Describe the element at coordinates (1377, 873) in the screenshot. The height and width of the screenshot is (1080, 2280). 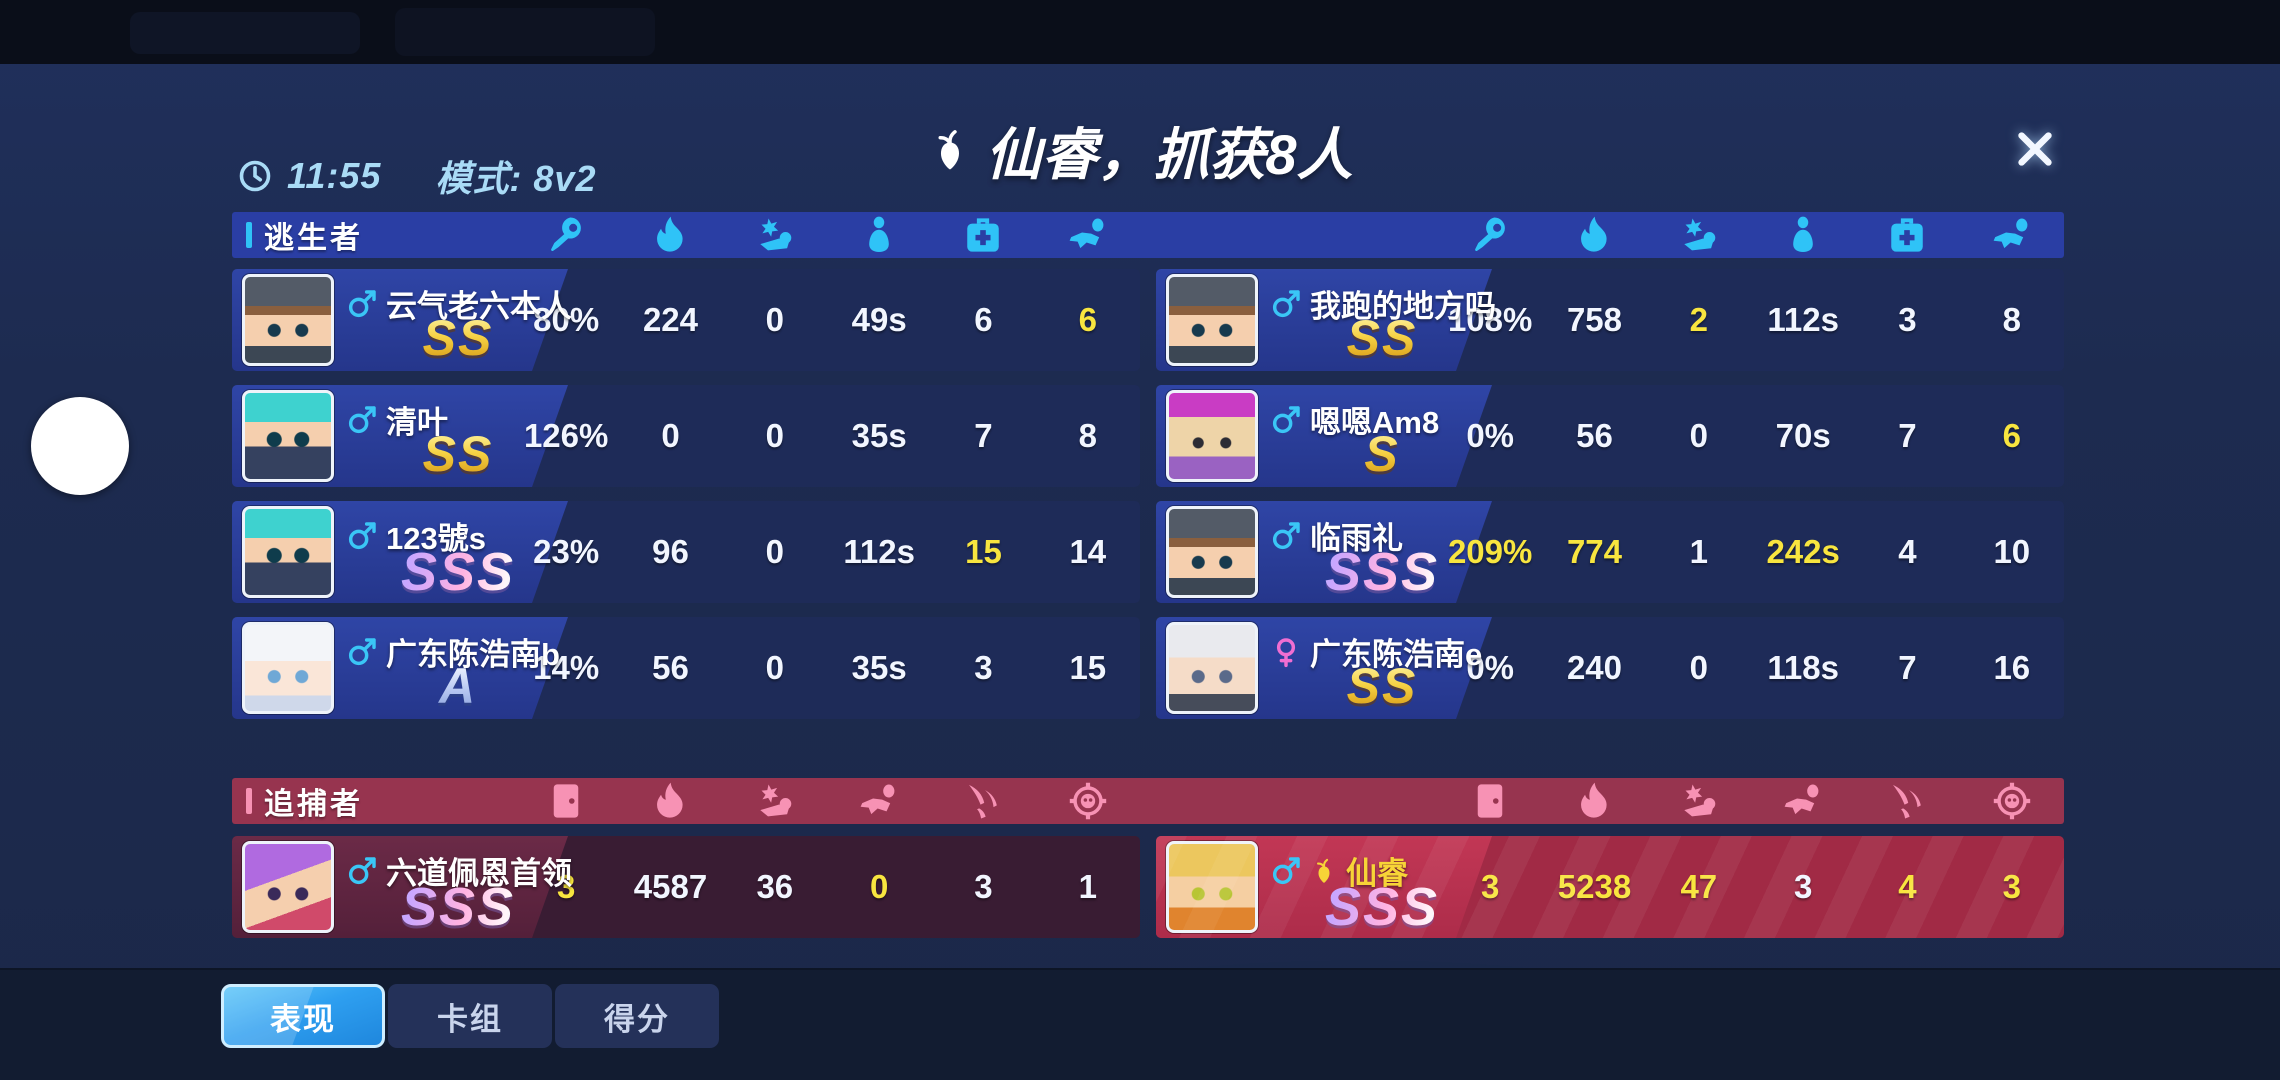
I see `player-name: 仙睿` at that location.